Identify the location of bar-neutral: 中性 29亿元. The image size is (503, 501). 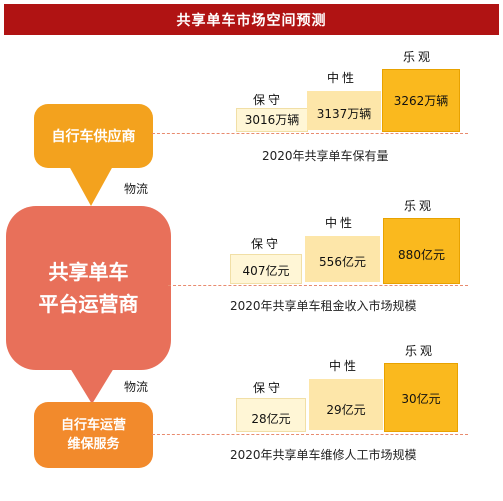
(346, 394).